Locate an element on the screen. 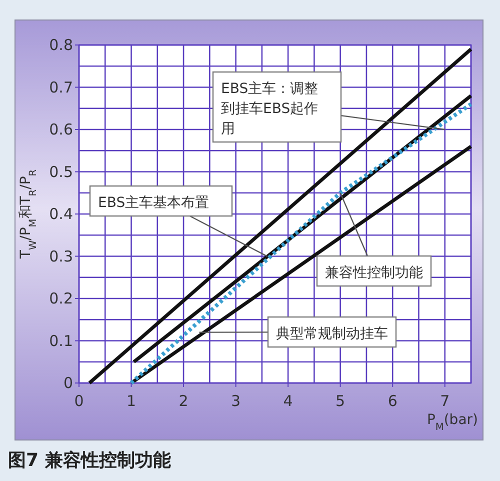 This screenshot has height=481, width=500. y-tick-label: 0.4 is located at coordinates (61, 214).